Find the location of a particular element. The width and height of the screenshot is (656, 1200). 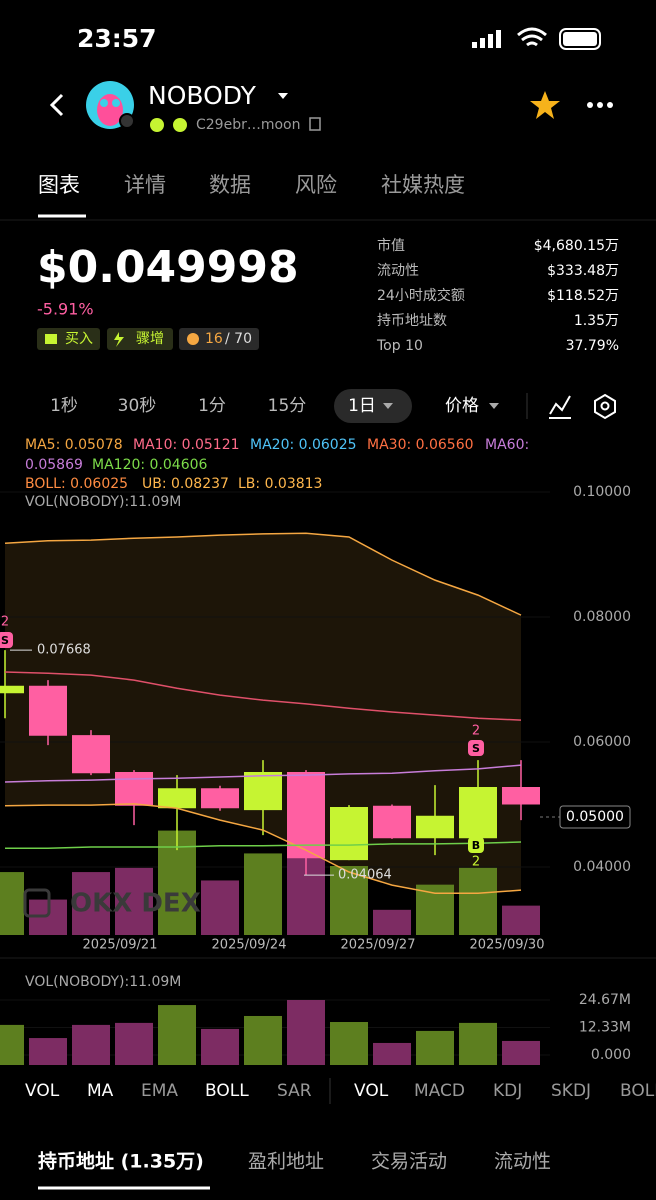

timeframe: 1分 is located at coordinates (212, 406).